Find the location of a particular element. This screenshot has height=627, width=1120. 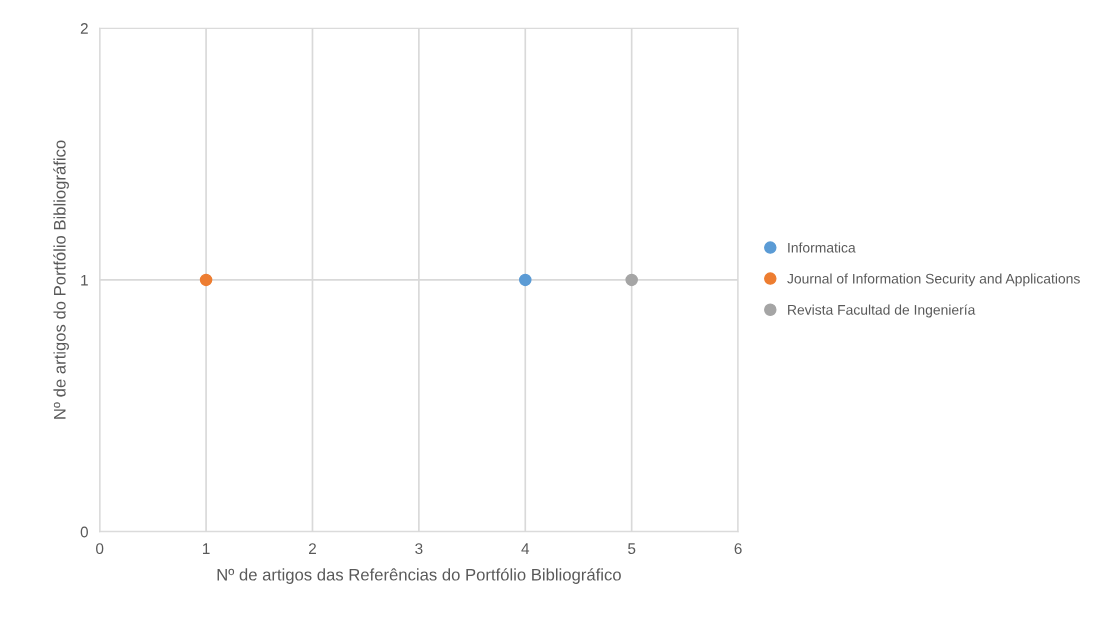

y-tick-label: 2 is located at coordinates (84, 28).